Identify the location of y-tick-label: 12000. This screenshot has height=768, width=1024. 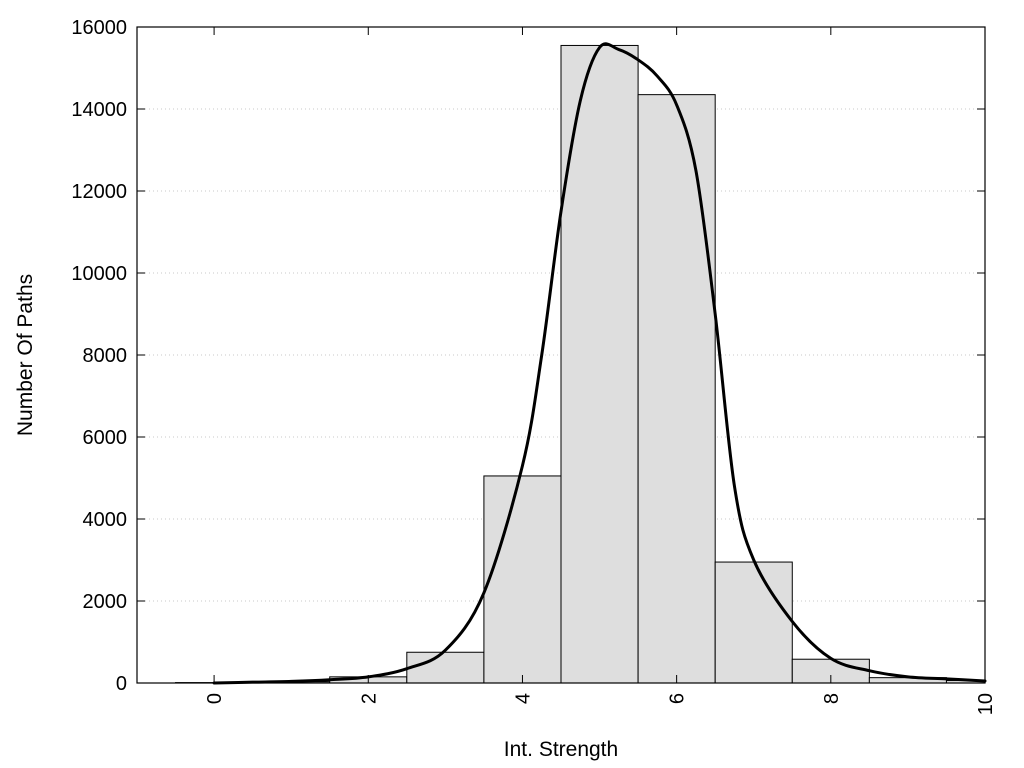
(99, 192).